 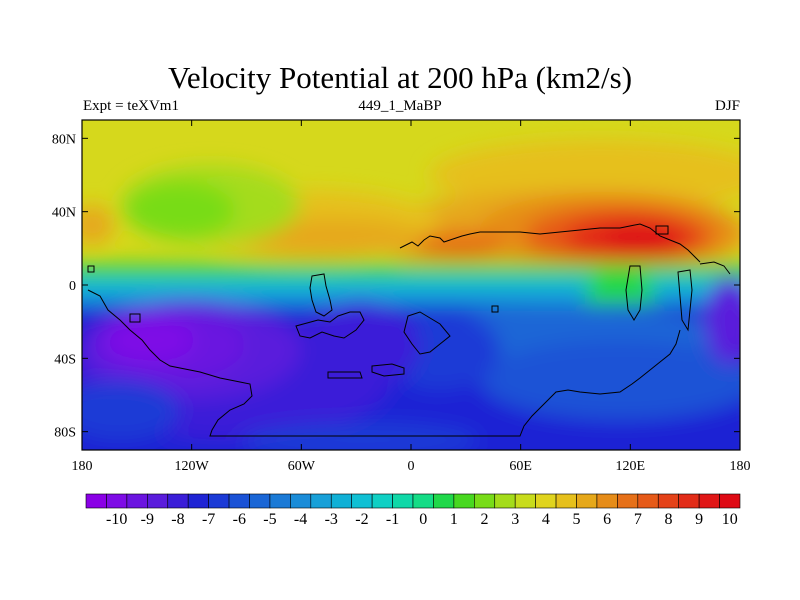 What do you see at coordinates (300, 519) in the screenshot?
I see `colorbar-label: -4` at bounding box center [300, 519].